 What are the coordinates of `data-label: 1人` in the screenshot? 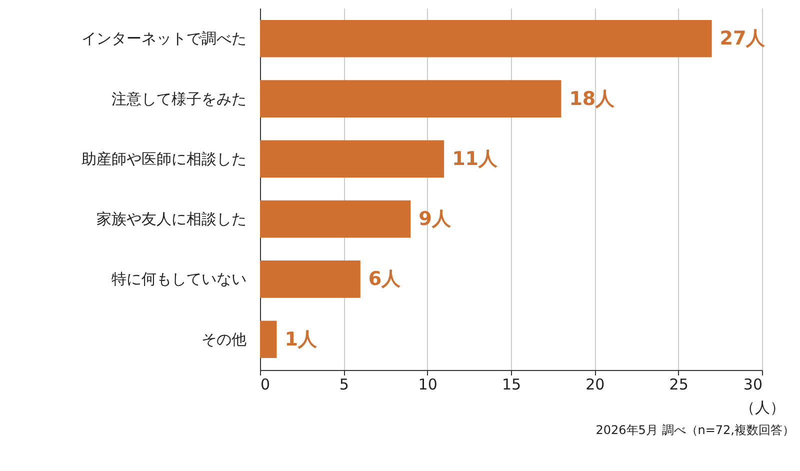 It's located at (301, 339).